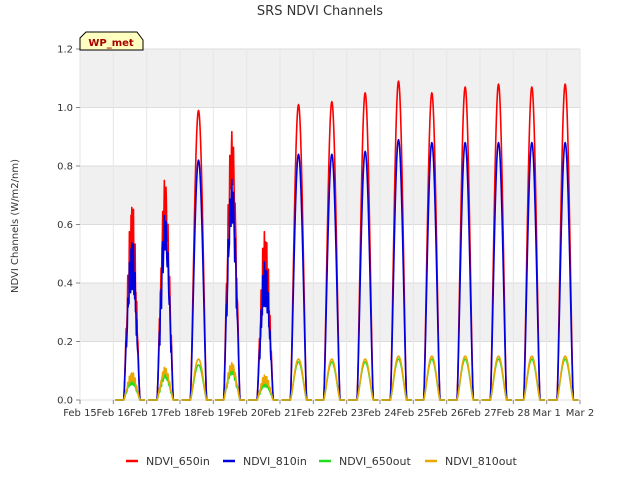 The image size is (640, 480). Describe the element at coordinates (180, 413) in the screenshot. I see `x-tick-label: Feb 18` at that location.